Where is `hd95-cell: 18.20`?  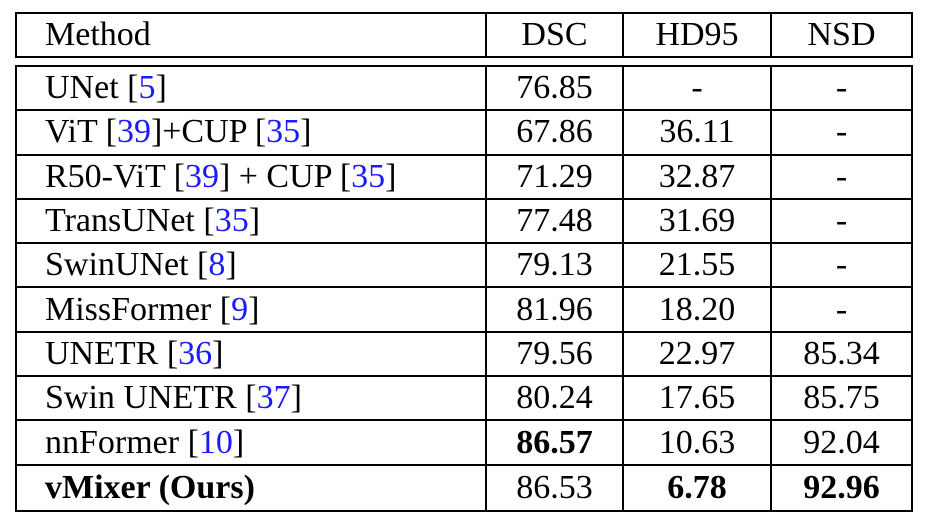 hd95-cell: 18.20 is located at coordinates (698, 309).